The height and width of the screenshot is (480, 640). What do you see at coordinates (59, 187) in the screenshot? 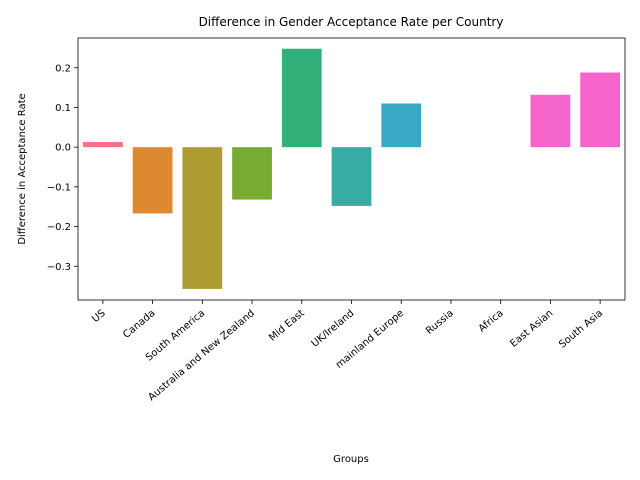
I see `y-tick-label: −0.1` at bounding box center [59, 187].